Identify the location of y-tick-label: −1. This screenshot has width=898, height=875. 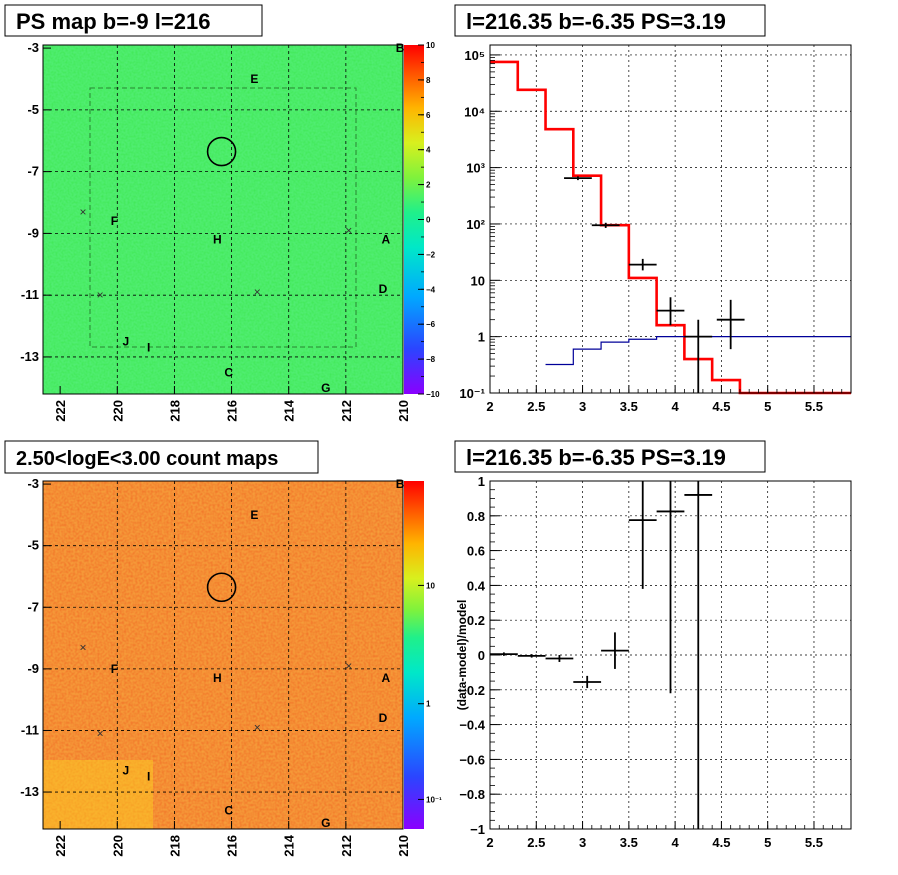
(477, 829).